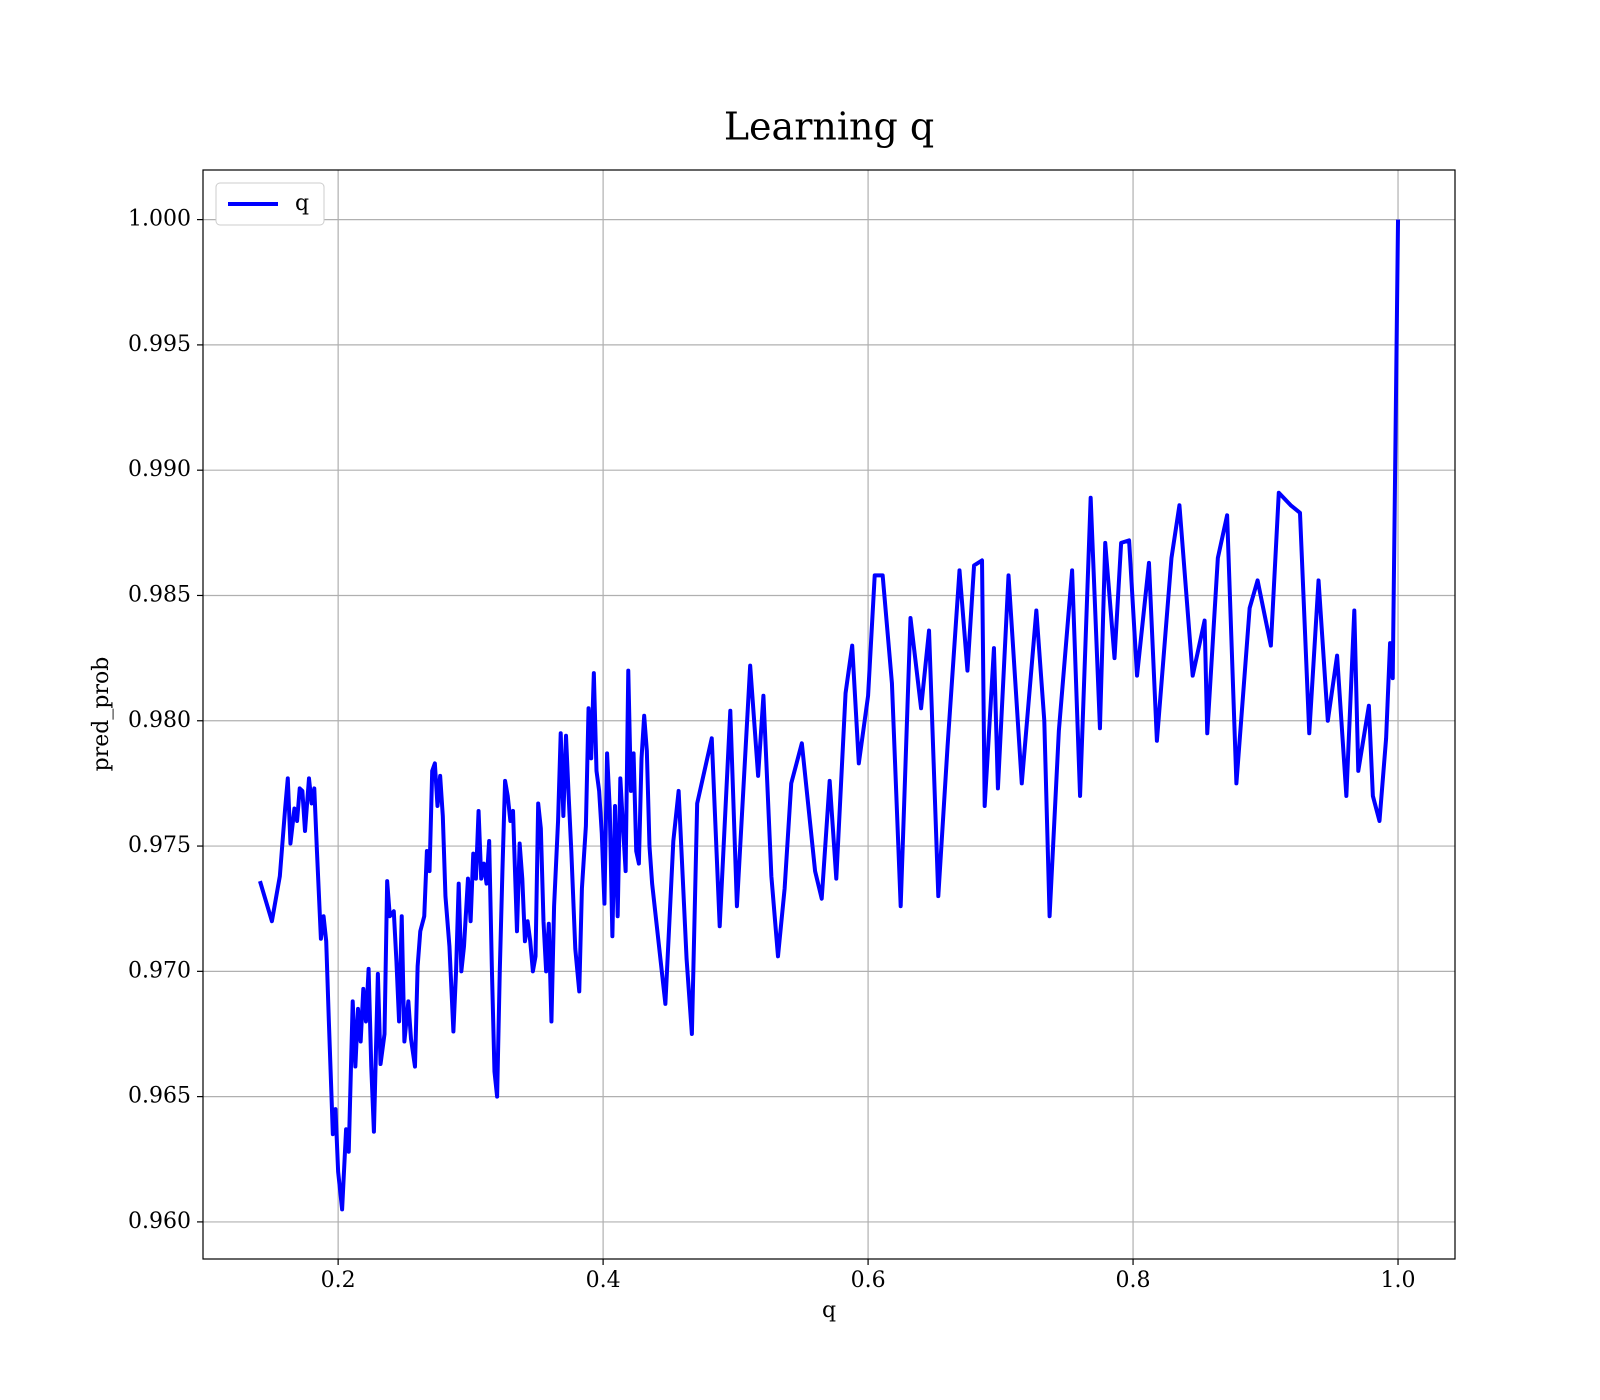  Describe the element at coordinates (829, 127) in the screenshot. I see `chart-title: Learning q` at that location.